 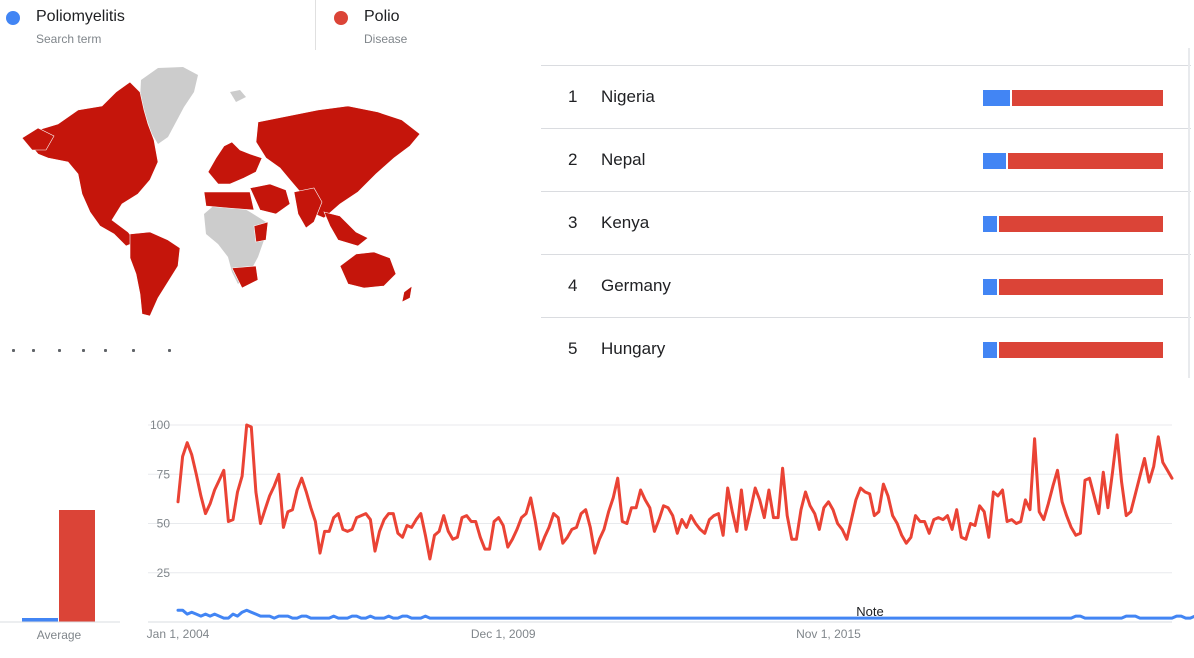 What do you see at coordinates (58, 566) in the screenshot?
I see `average-bars` at bounding box center [58, 566].